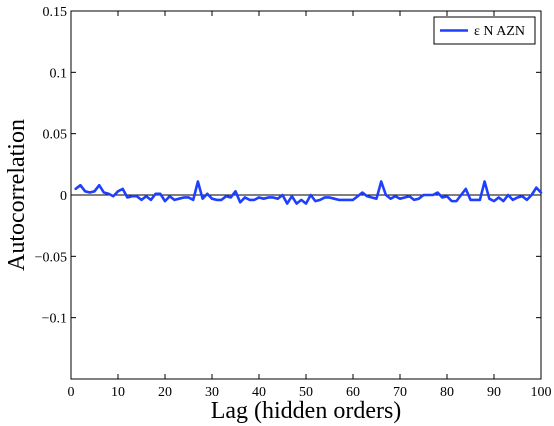 The width and height of the screenshot is (554, 426). Describe the element at coordinates (71, 392) in the screenshot. I see `x-tick-label: 0` at that location.